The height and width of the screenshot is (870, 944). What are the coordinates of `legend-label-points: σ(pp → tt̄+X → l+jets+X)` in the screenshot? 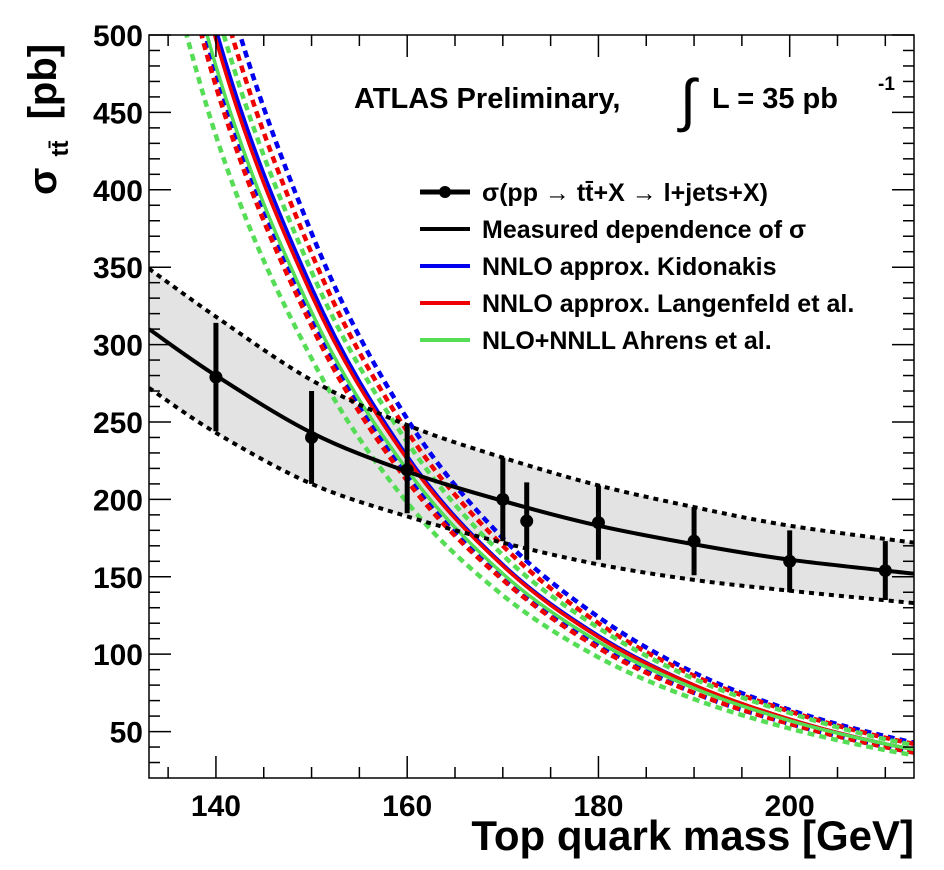 It's located at (625, 193).